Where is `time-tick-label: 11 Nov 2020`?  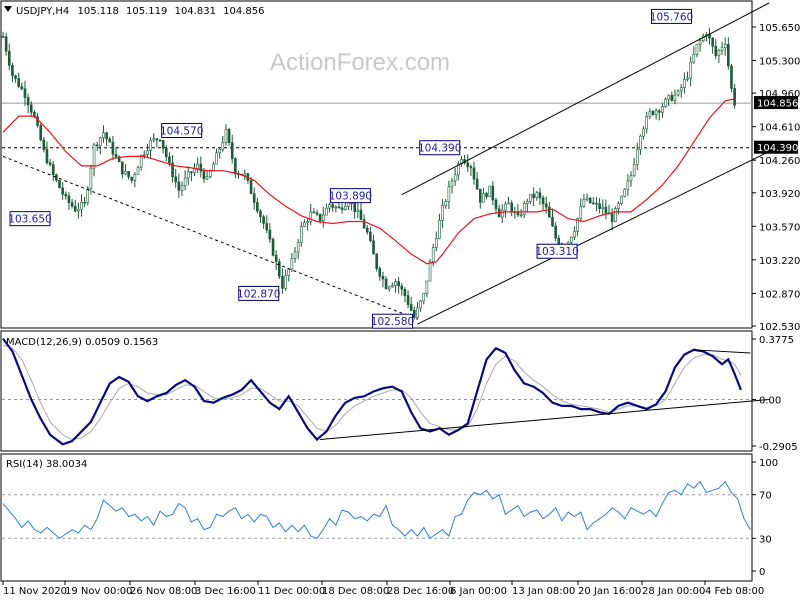
time-tick-label: 11 Nov 2020 is located at coordinates (35, 591).